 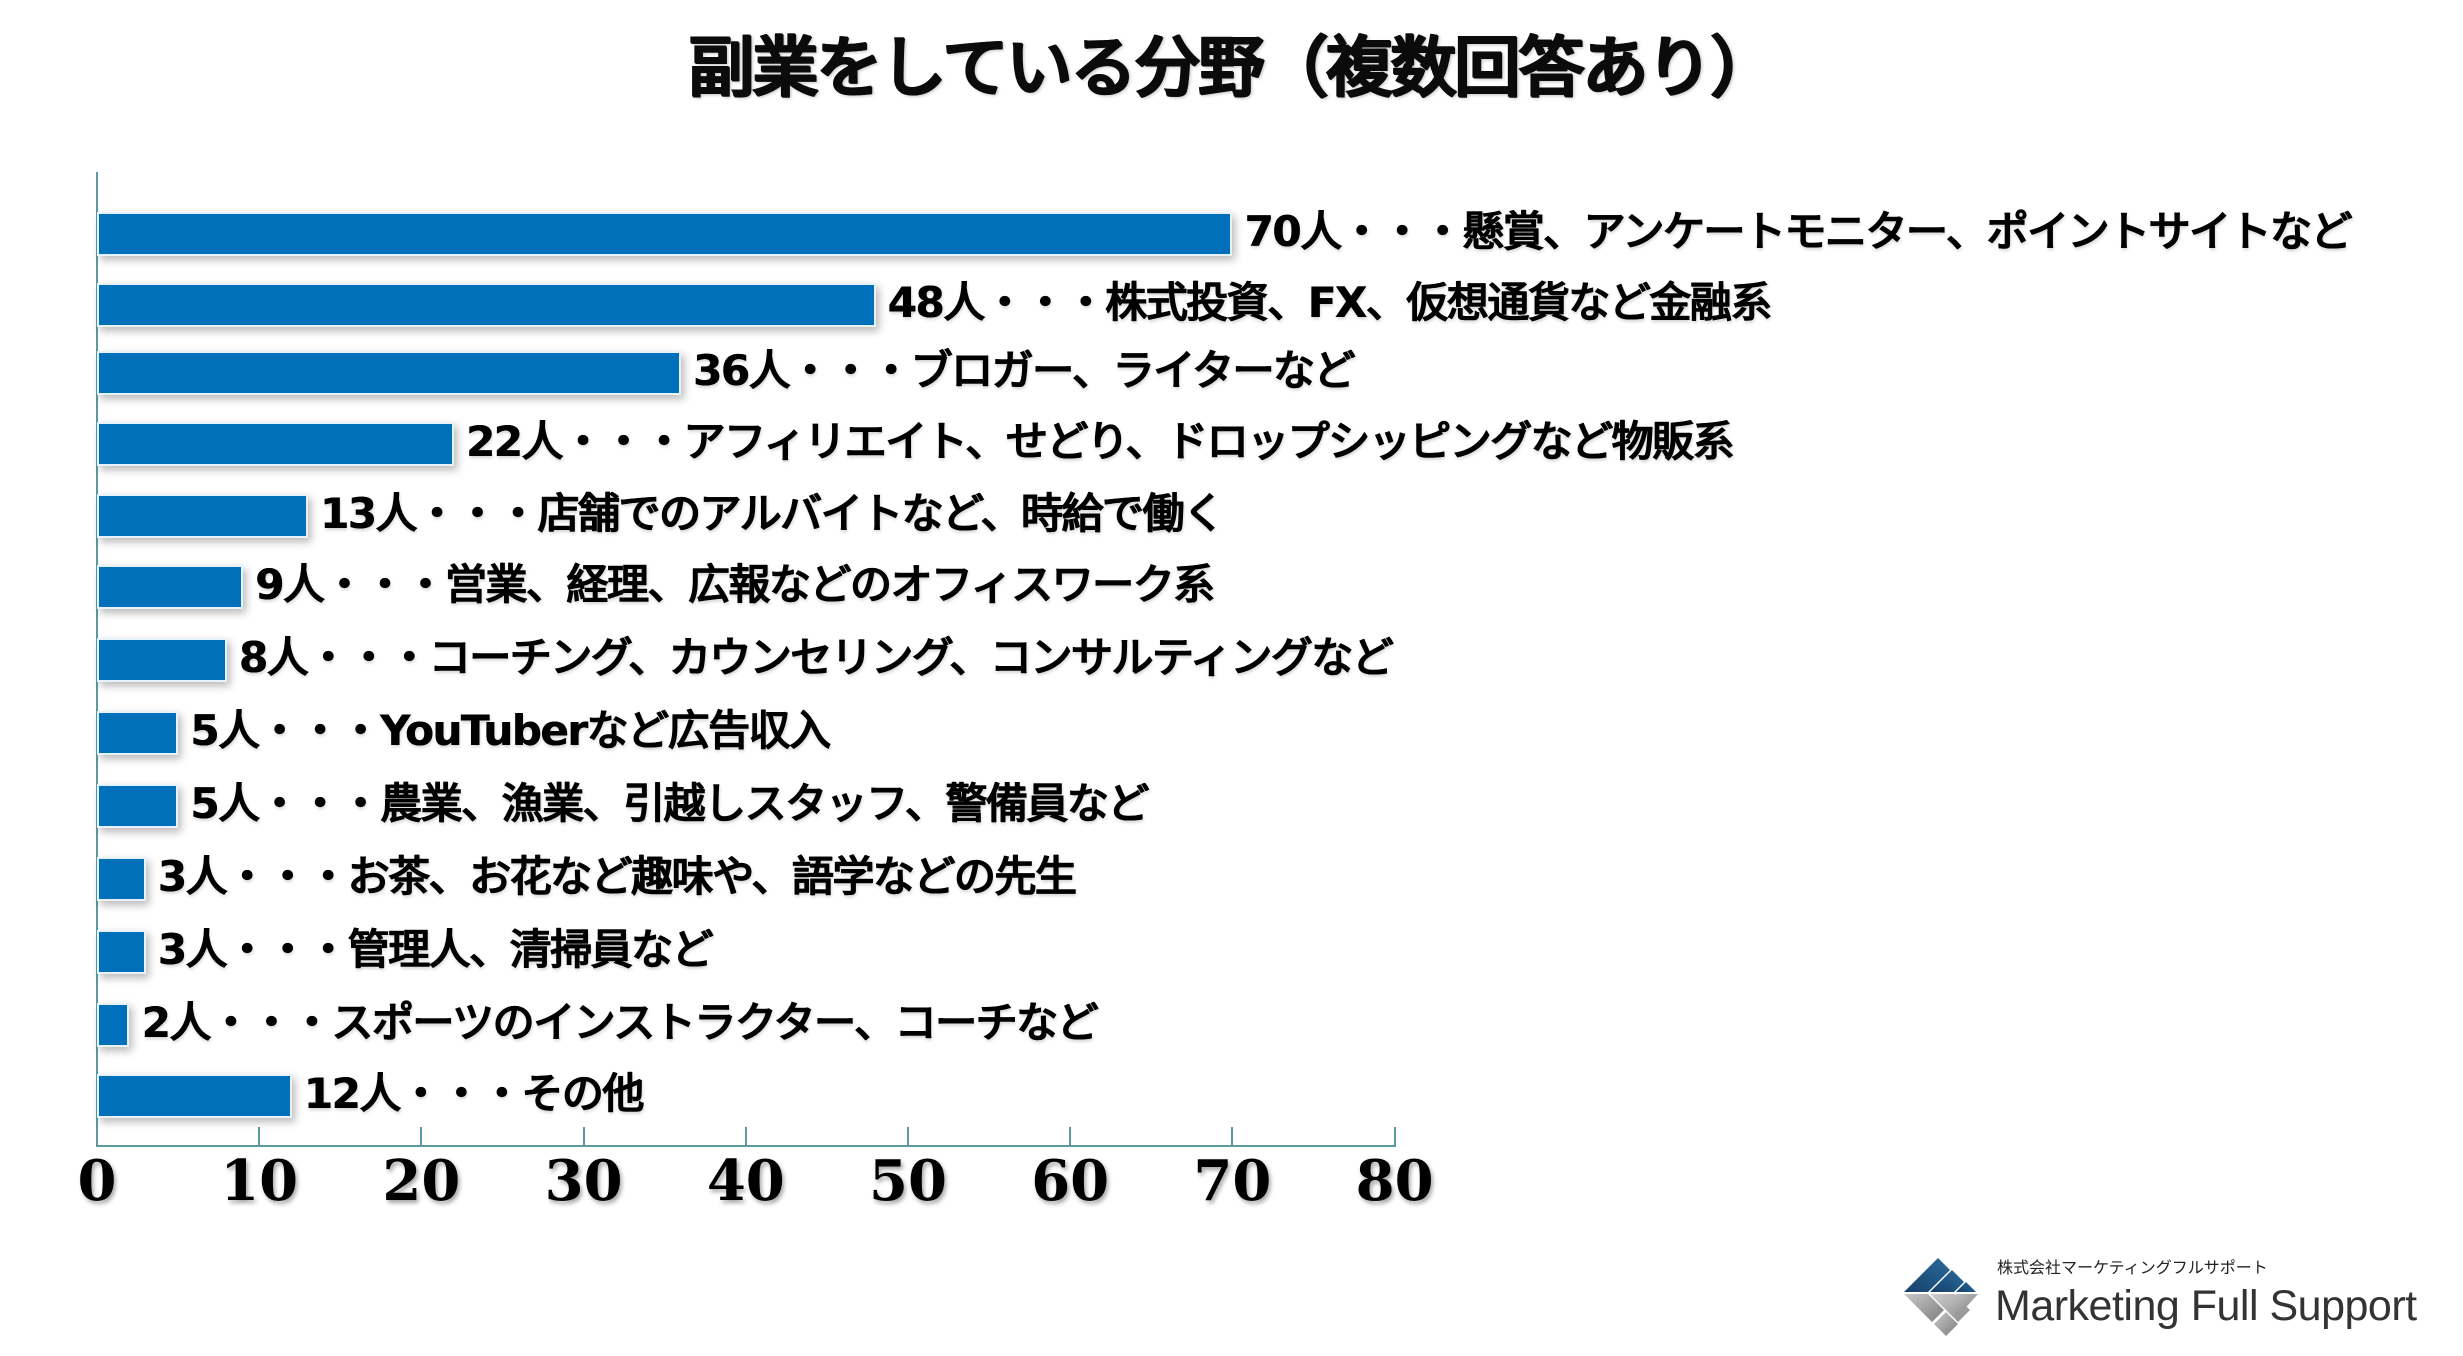 I want to click on bar-label: 9人・・・営業、経理、広報などのオフィスワーク系, so click(x=734, y=584).